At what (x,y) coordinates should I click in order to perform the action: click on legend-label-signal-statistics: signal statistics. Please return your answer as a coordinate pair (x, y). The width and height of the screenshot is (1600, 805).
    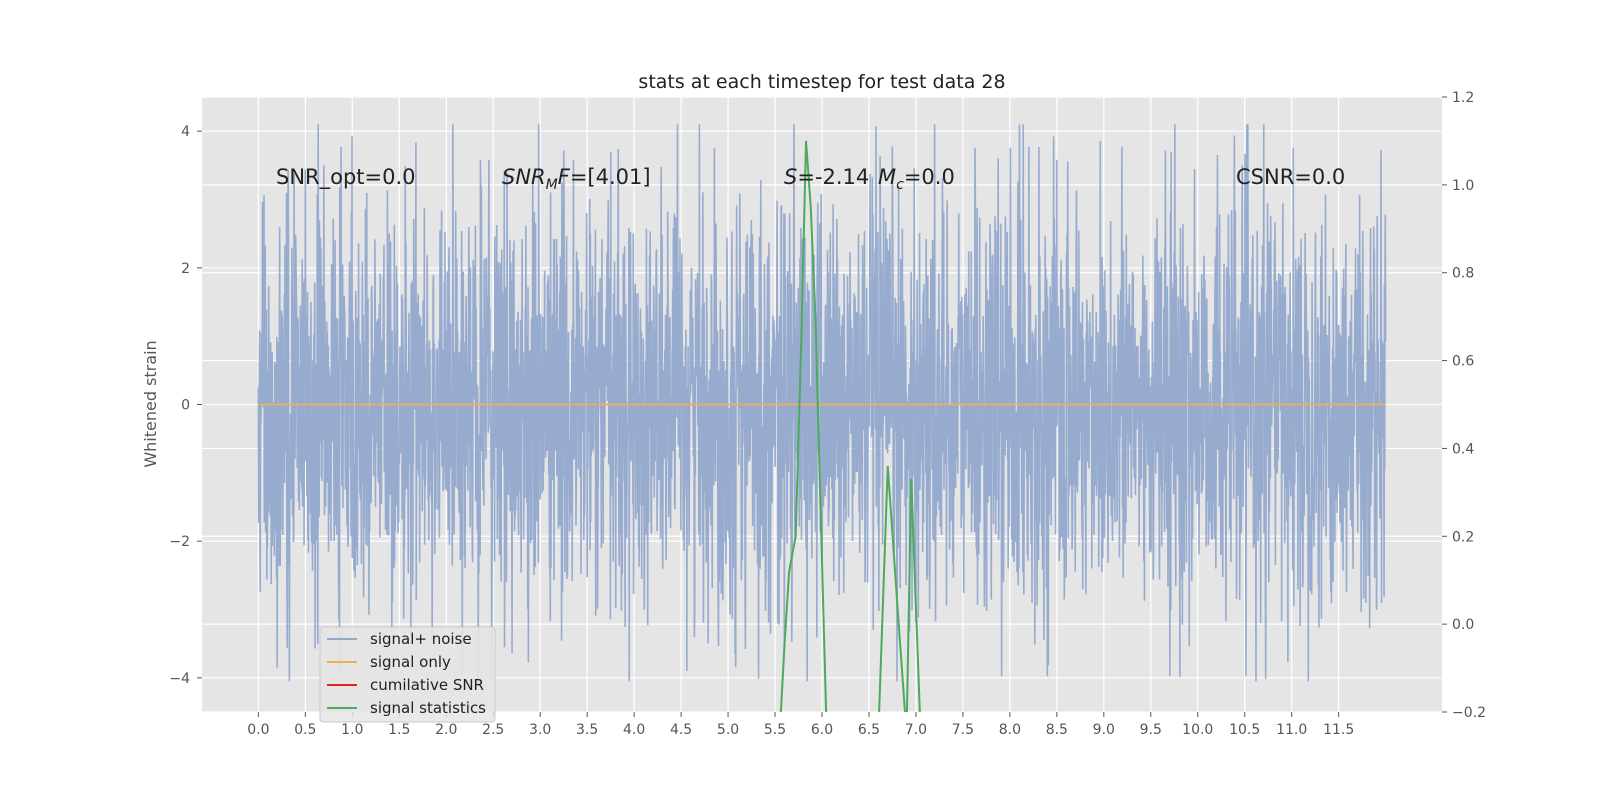
    Looking at the image, I should click on (428, 708).